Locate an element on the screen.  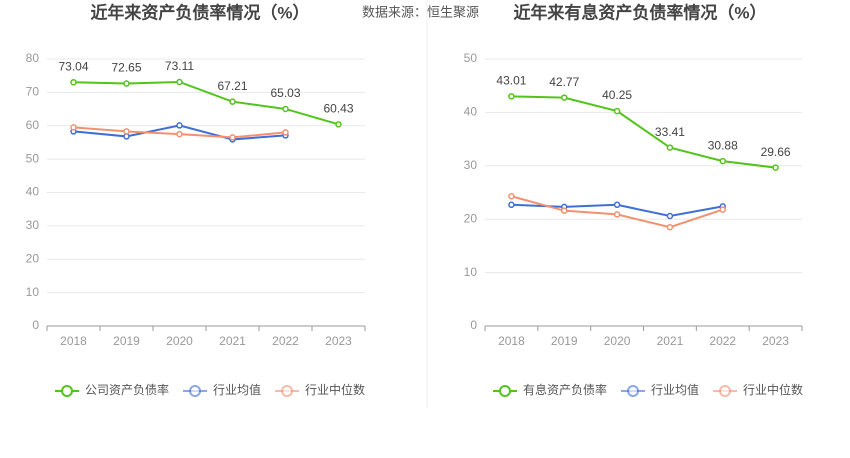
y-tick-label: 70 is located at coordinates (33, 92).